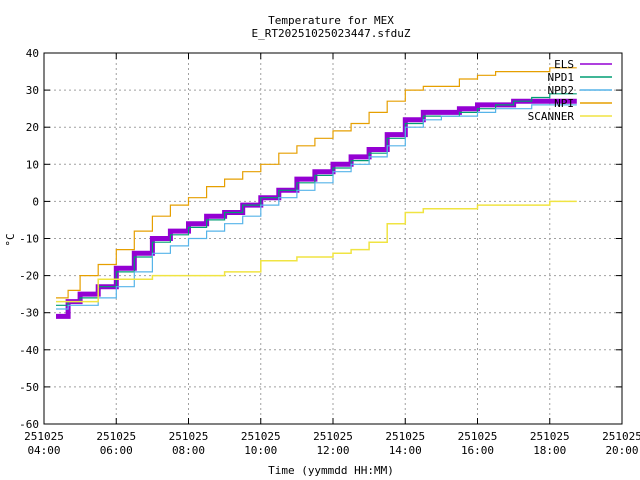 Image resolution: width=640 pixels, height=480 pixels. What do you see at coordinates (331, 33) in the screenshot?
I see `chart-subtitle: E_RT20251025023447.sfduZ` at bounding box center [331, 33].